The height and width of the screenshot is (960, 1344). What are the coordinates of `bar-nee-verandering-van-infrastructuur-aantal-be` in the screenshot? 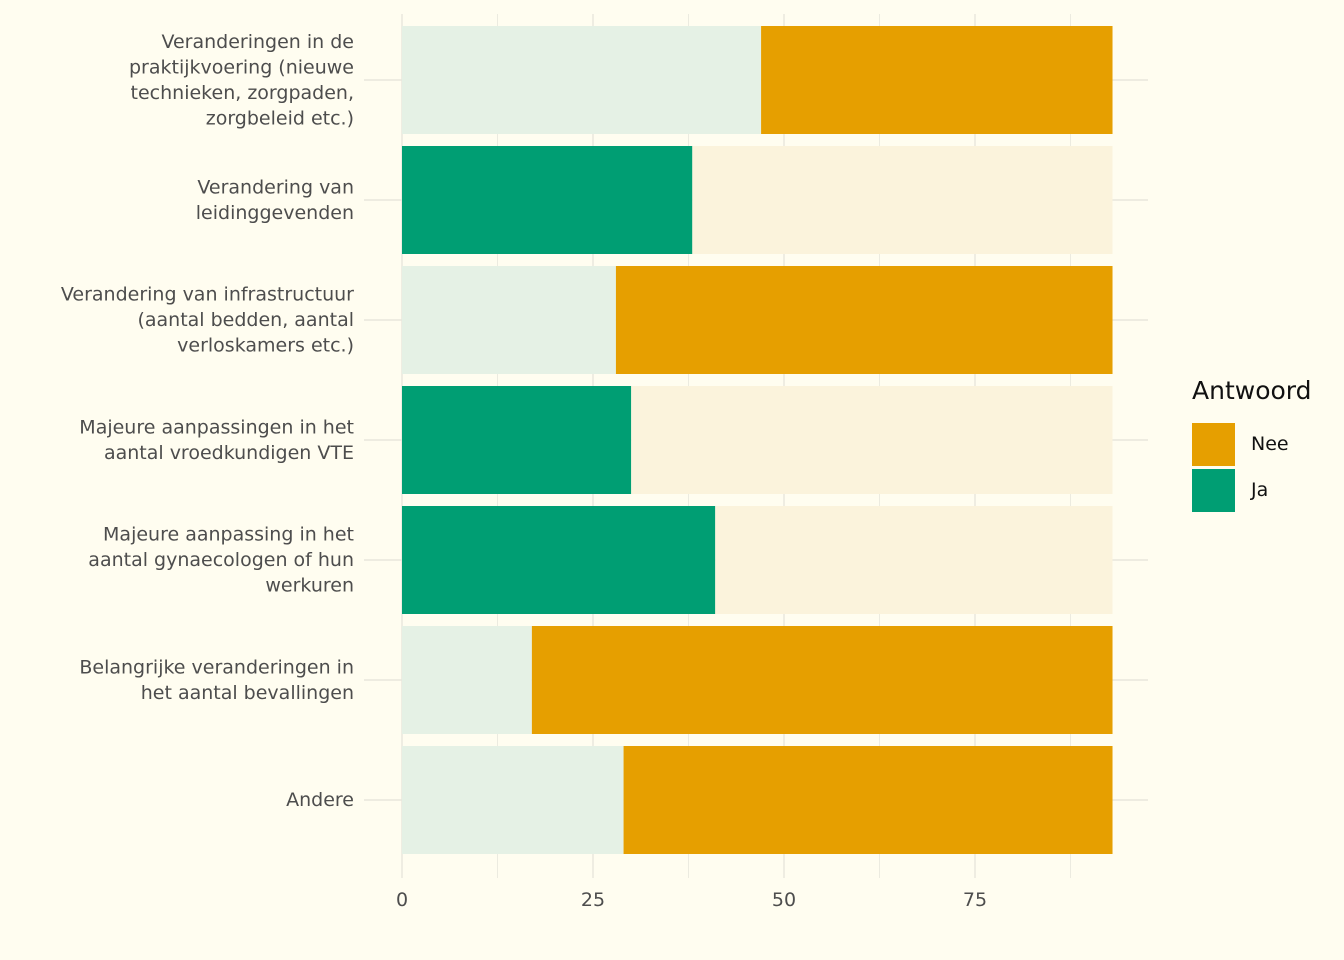 It's located at (864, 320).